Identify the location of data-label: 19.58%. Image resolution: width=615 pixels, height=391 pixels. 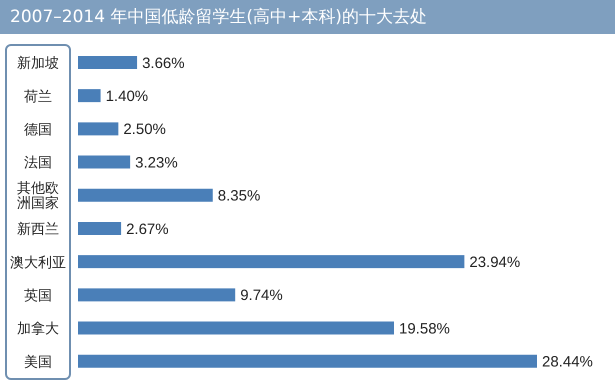
(424, 329).